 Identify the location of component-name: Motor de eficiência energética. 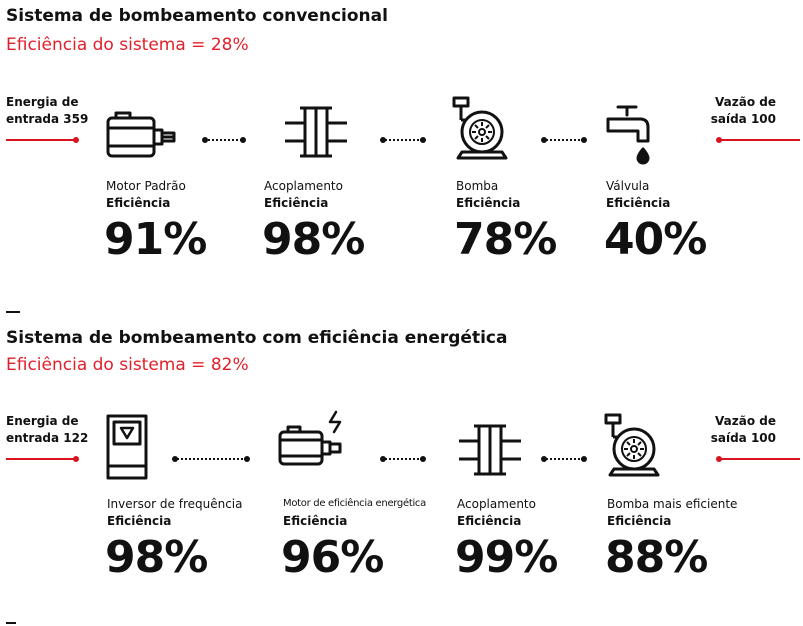
(354, 503).